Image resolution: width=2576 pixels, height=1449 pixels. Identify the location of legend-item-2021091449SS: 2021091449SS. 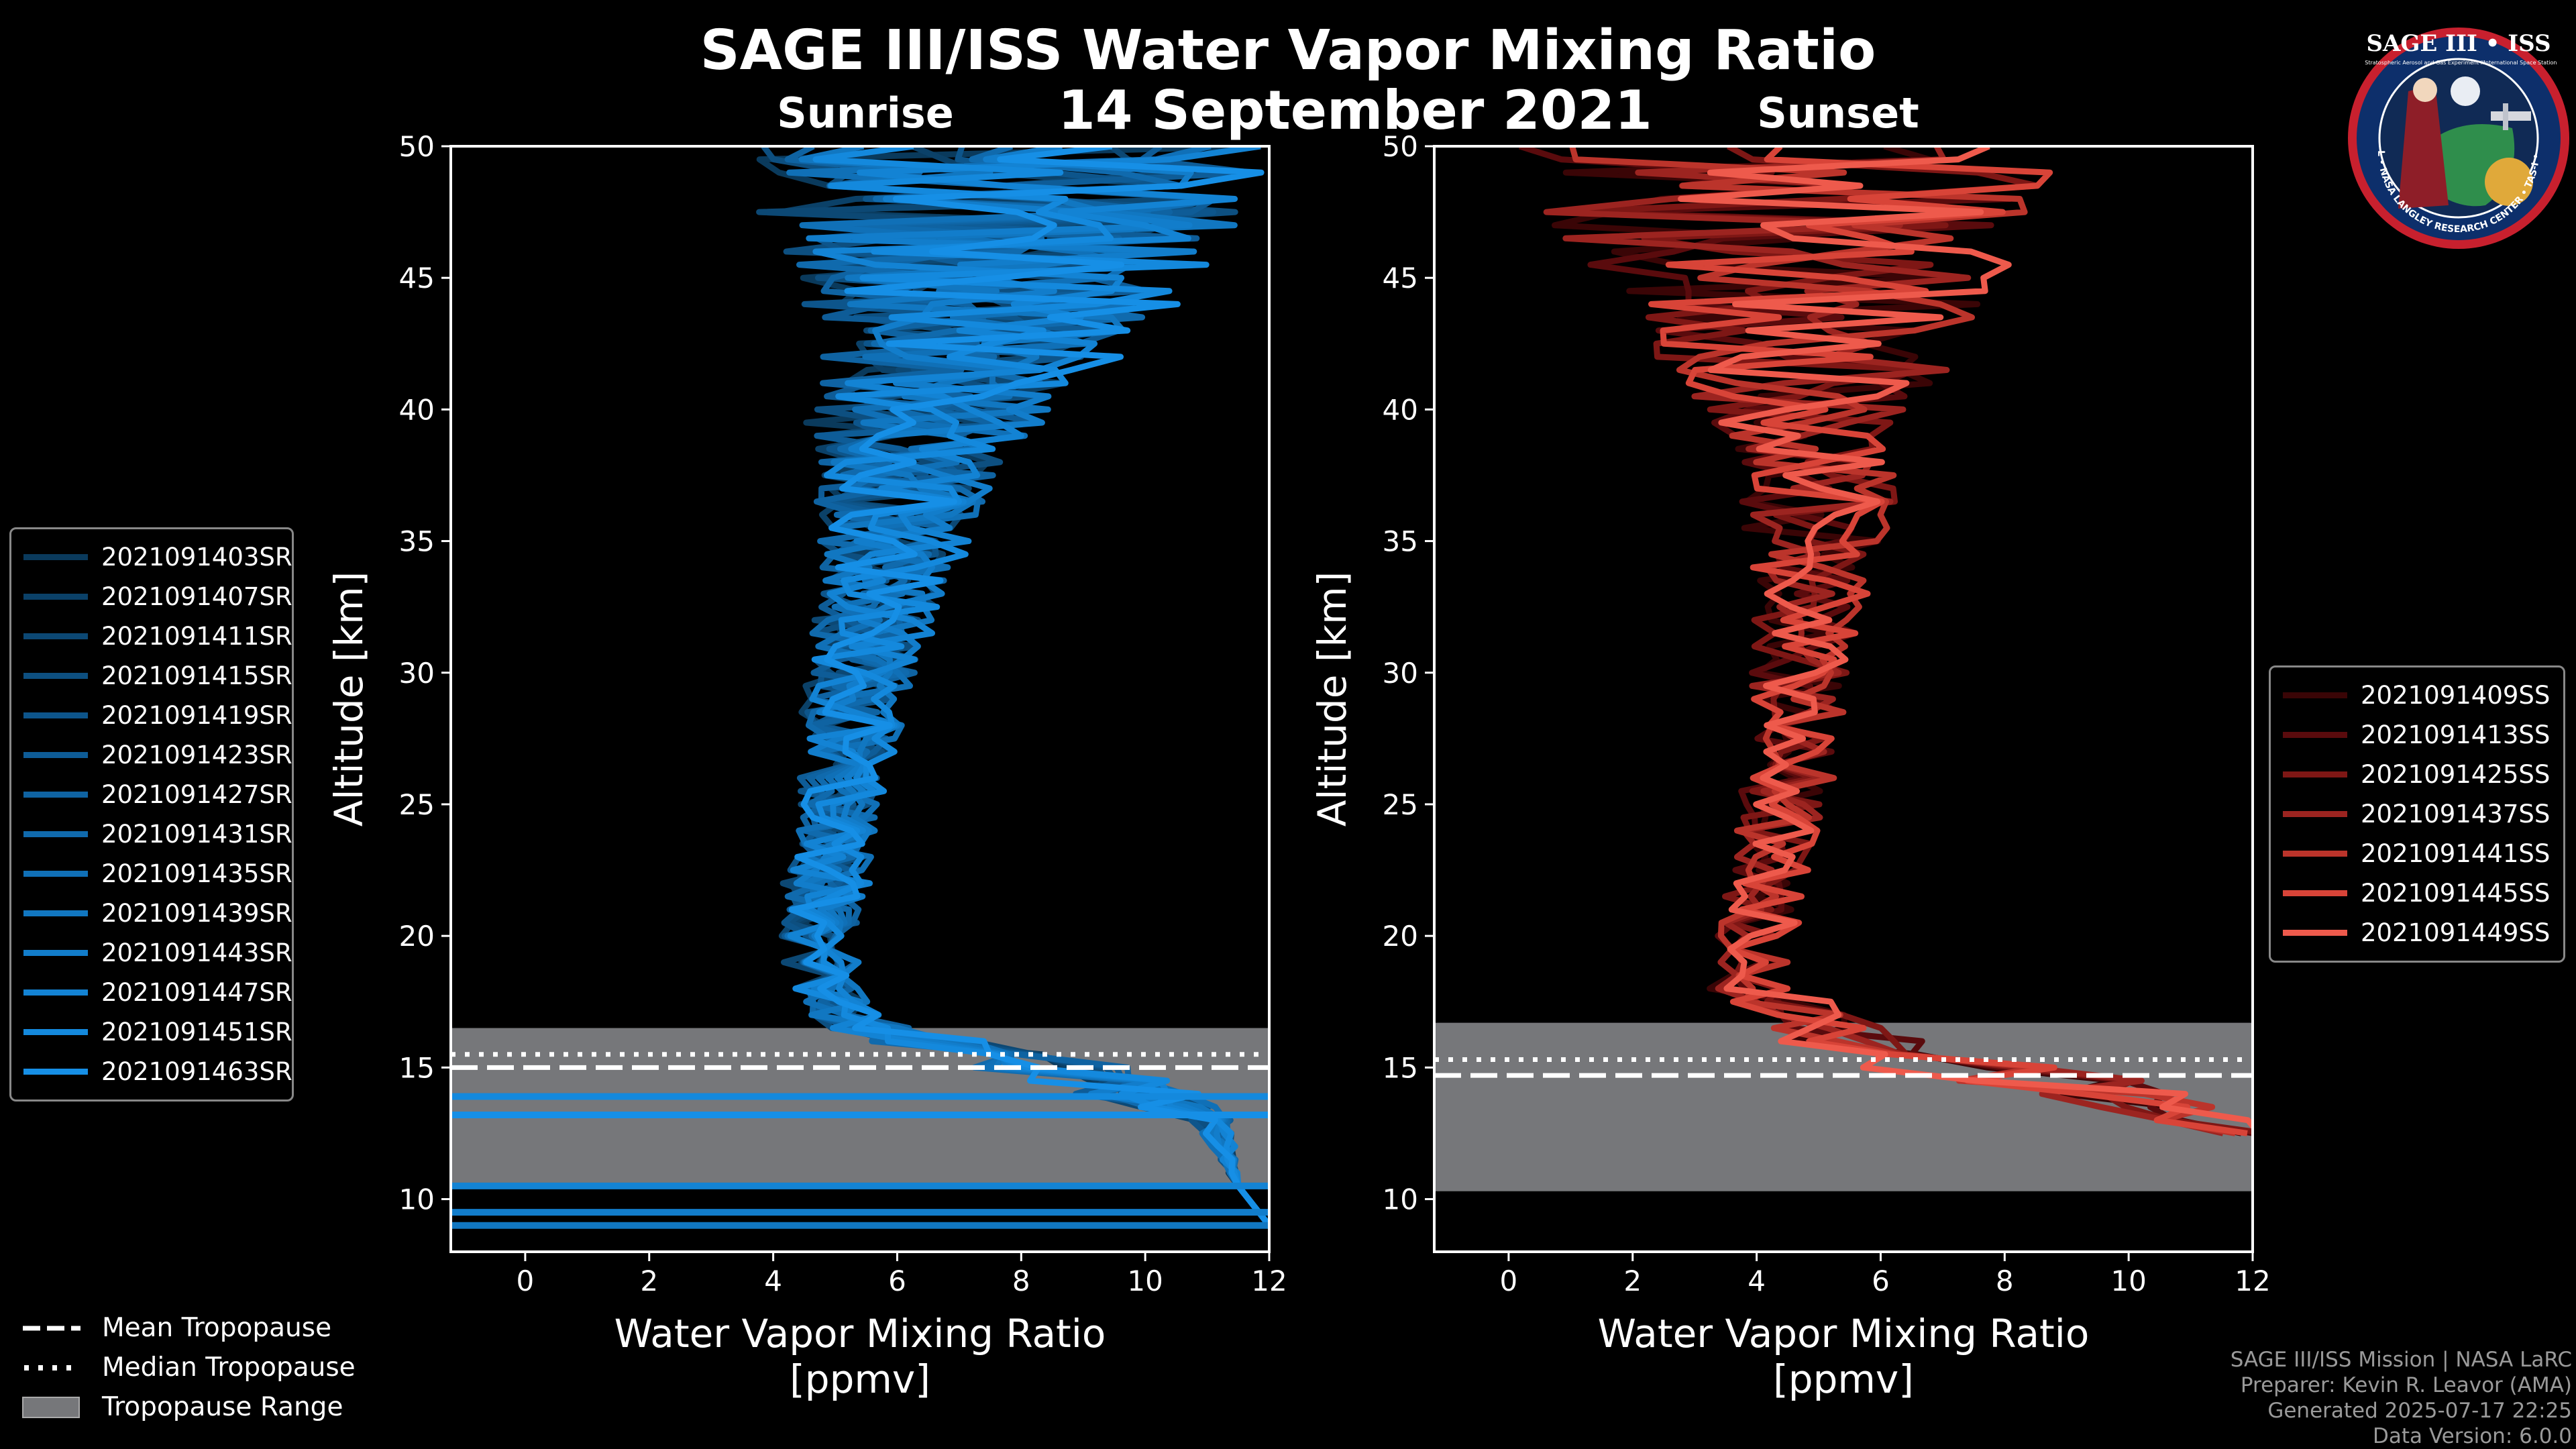
(2417, 933).